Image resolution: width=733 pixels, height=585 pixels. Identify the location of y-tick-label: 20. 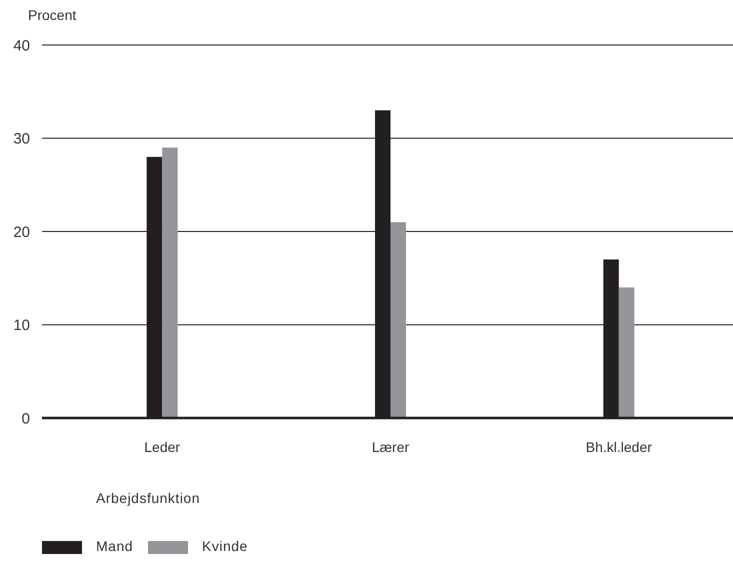
(21, 232).